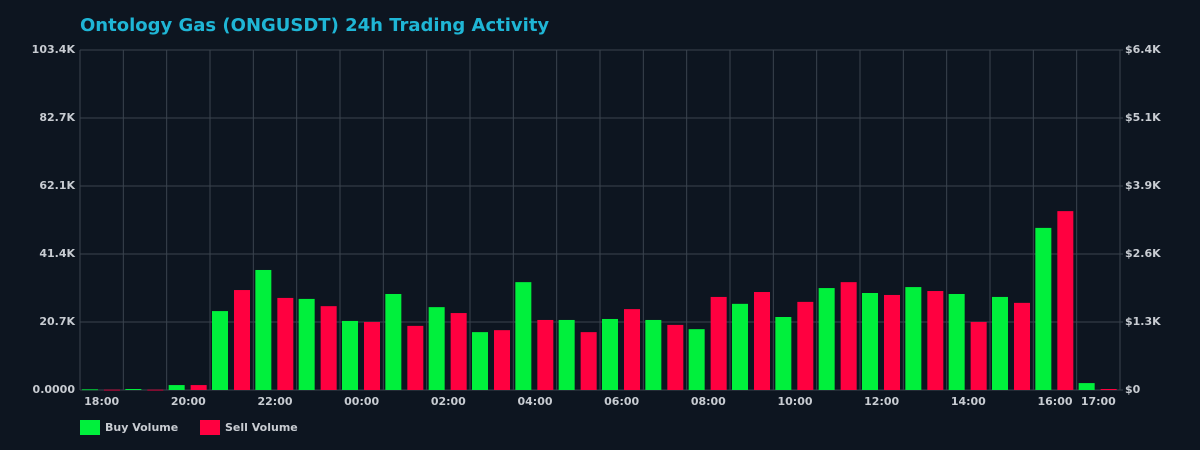  What do you see at coordinates (1133, 389) in the screenshot?
I see `y2-tick-label: $0` at bounding box center [1133, 389].